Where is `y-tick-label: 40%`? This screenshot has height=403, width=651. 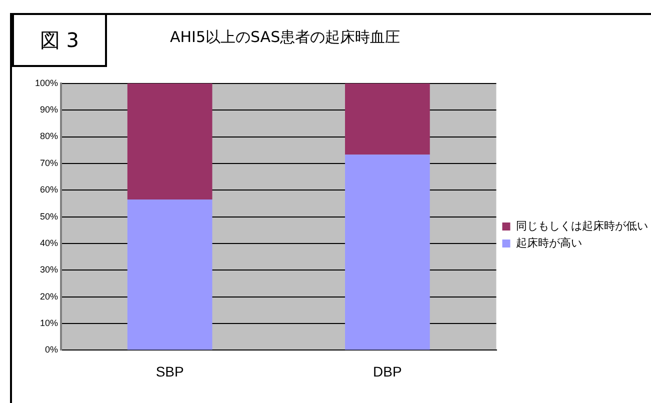 y-tick-label: 40% is located at coordinates (49, 243).